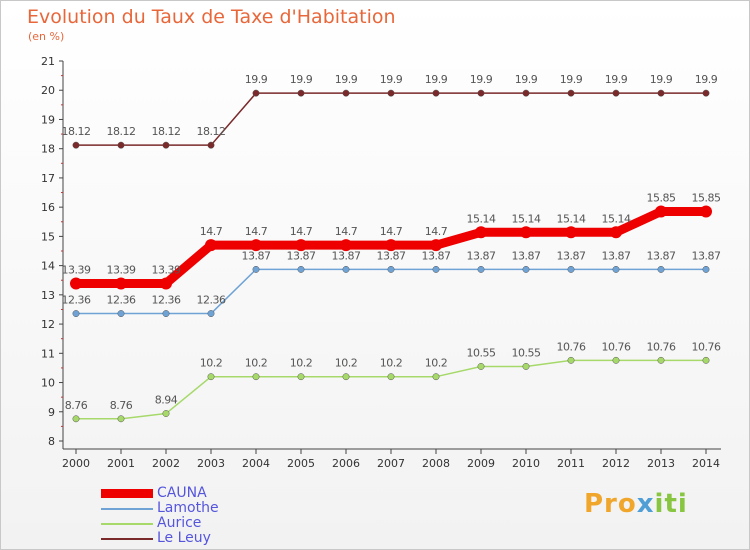 Image resolution: width=750 pixels, height=550 pixels. I want to click on y-tick-label: 20, so click(48, 90).